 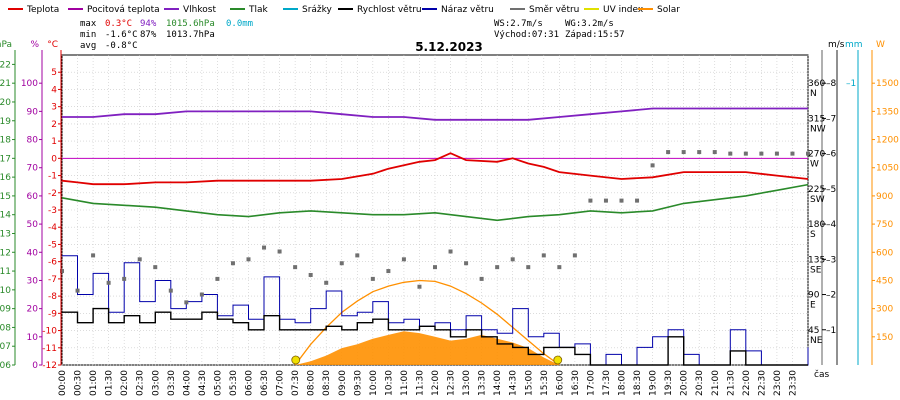 What do you see at coordinates (816, 155) in the screenshot?
I see `axis-tick-label-dir: 270` at bounding box center [816, 155].